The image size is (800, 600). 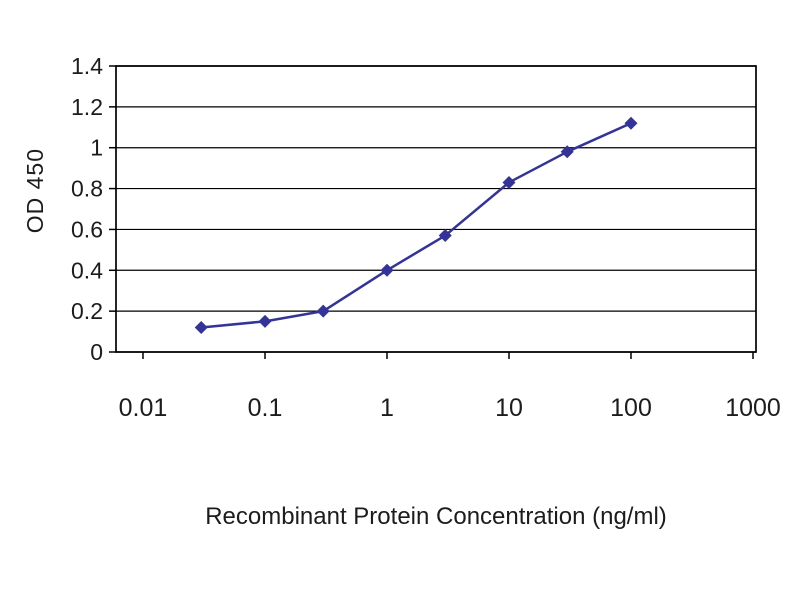 I want to click on x-tick-label: 1000, so click(x=753, y=408).